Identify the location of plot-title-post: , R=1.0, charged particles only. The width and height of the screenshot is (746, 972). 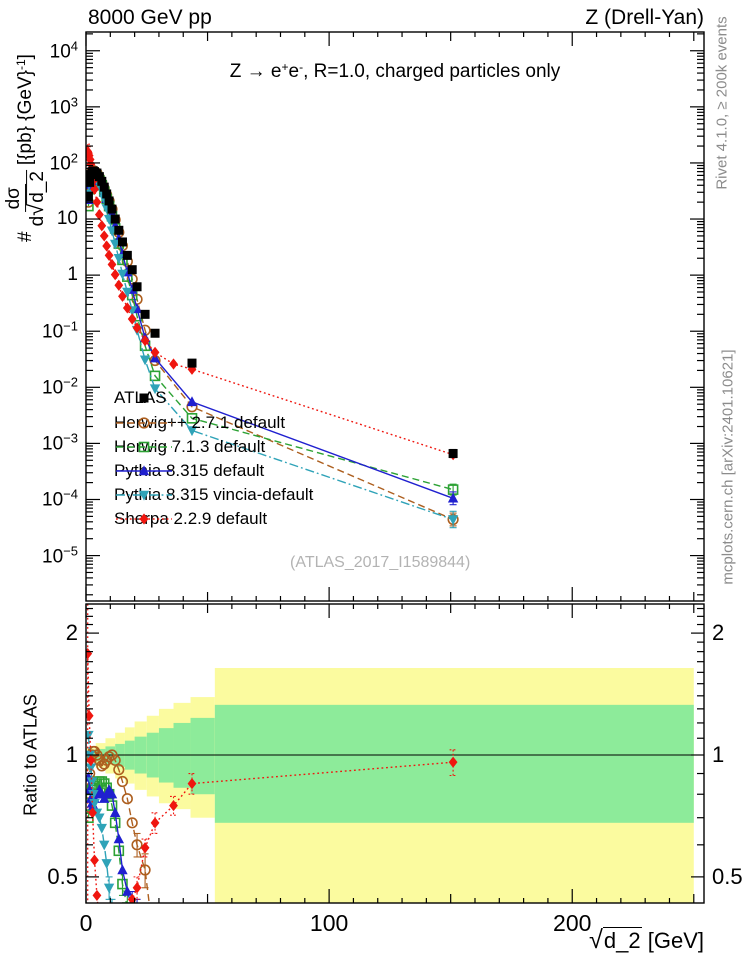
(432, 71).